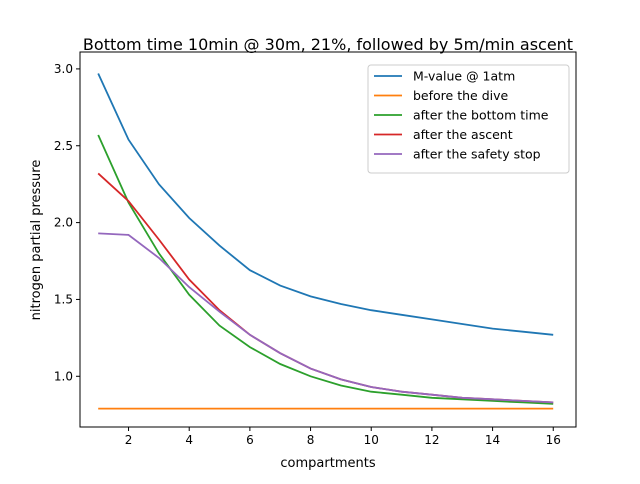 The height and width of the screenshot is (484, 640). What do you see at coordinates (36, 240) in the screenshot?
I see `y-axis-label: nitrogen partial pressure` at bounding box center [36, 240].